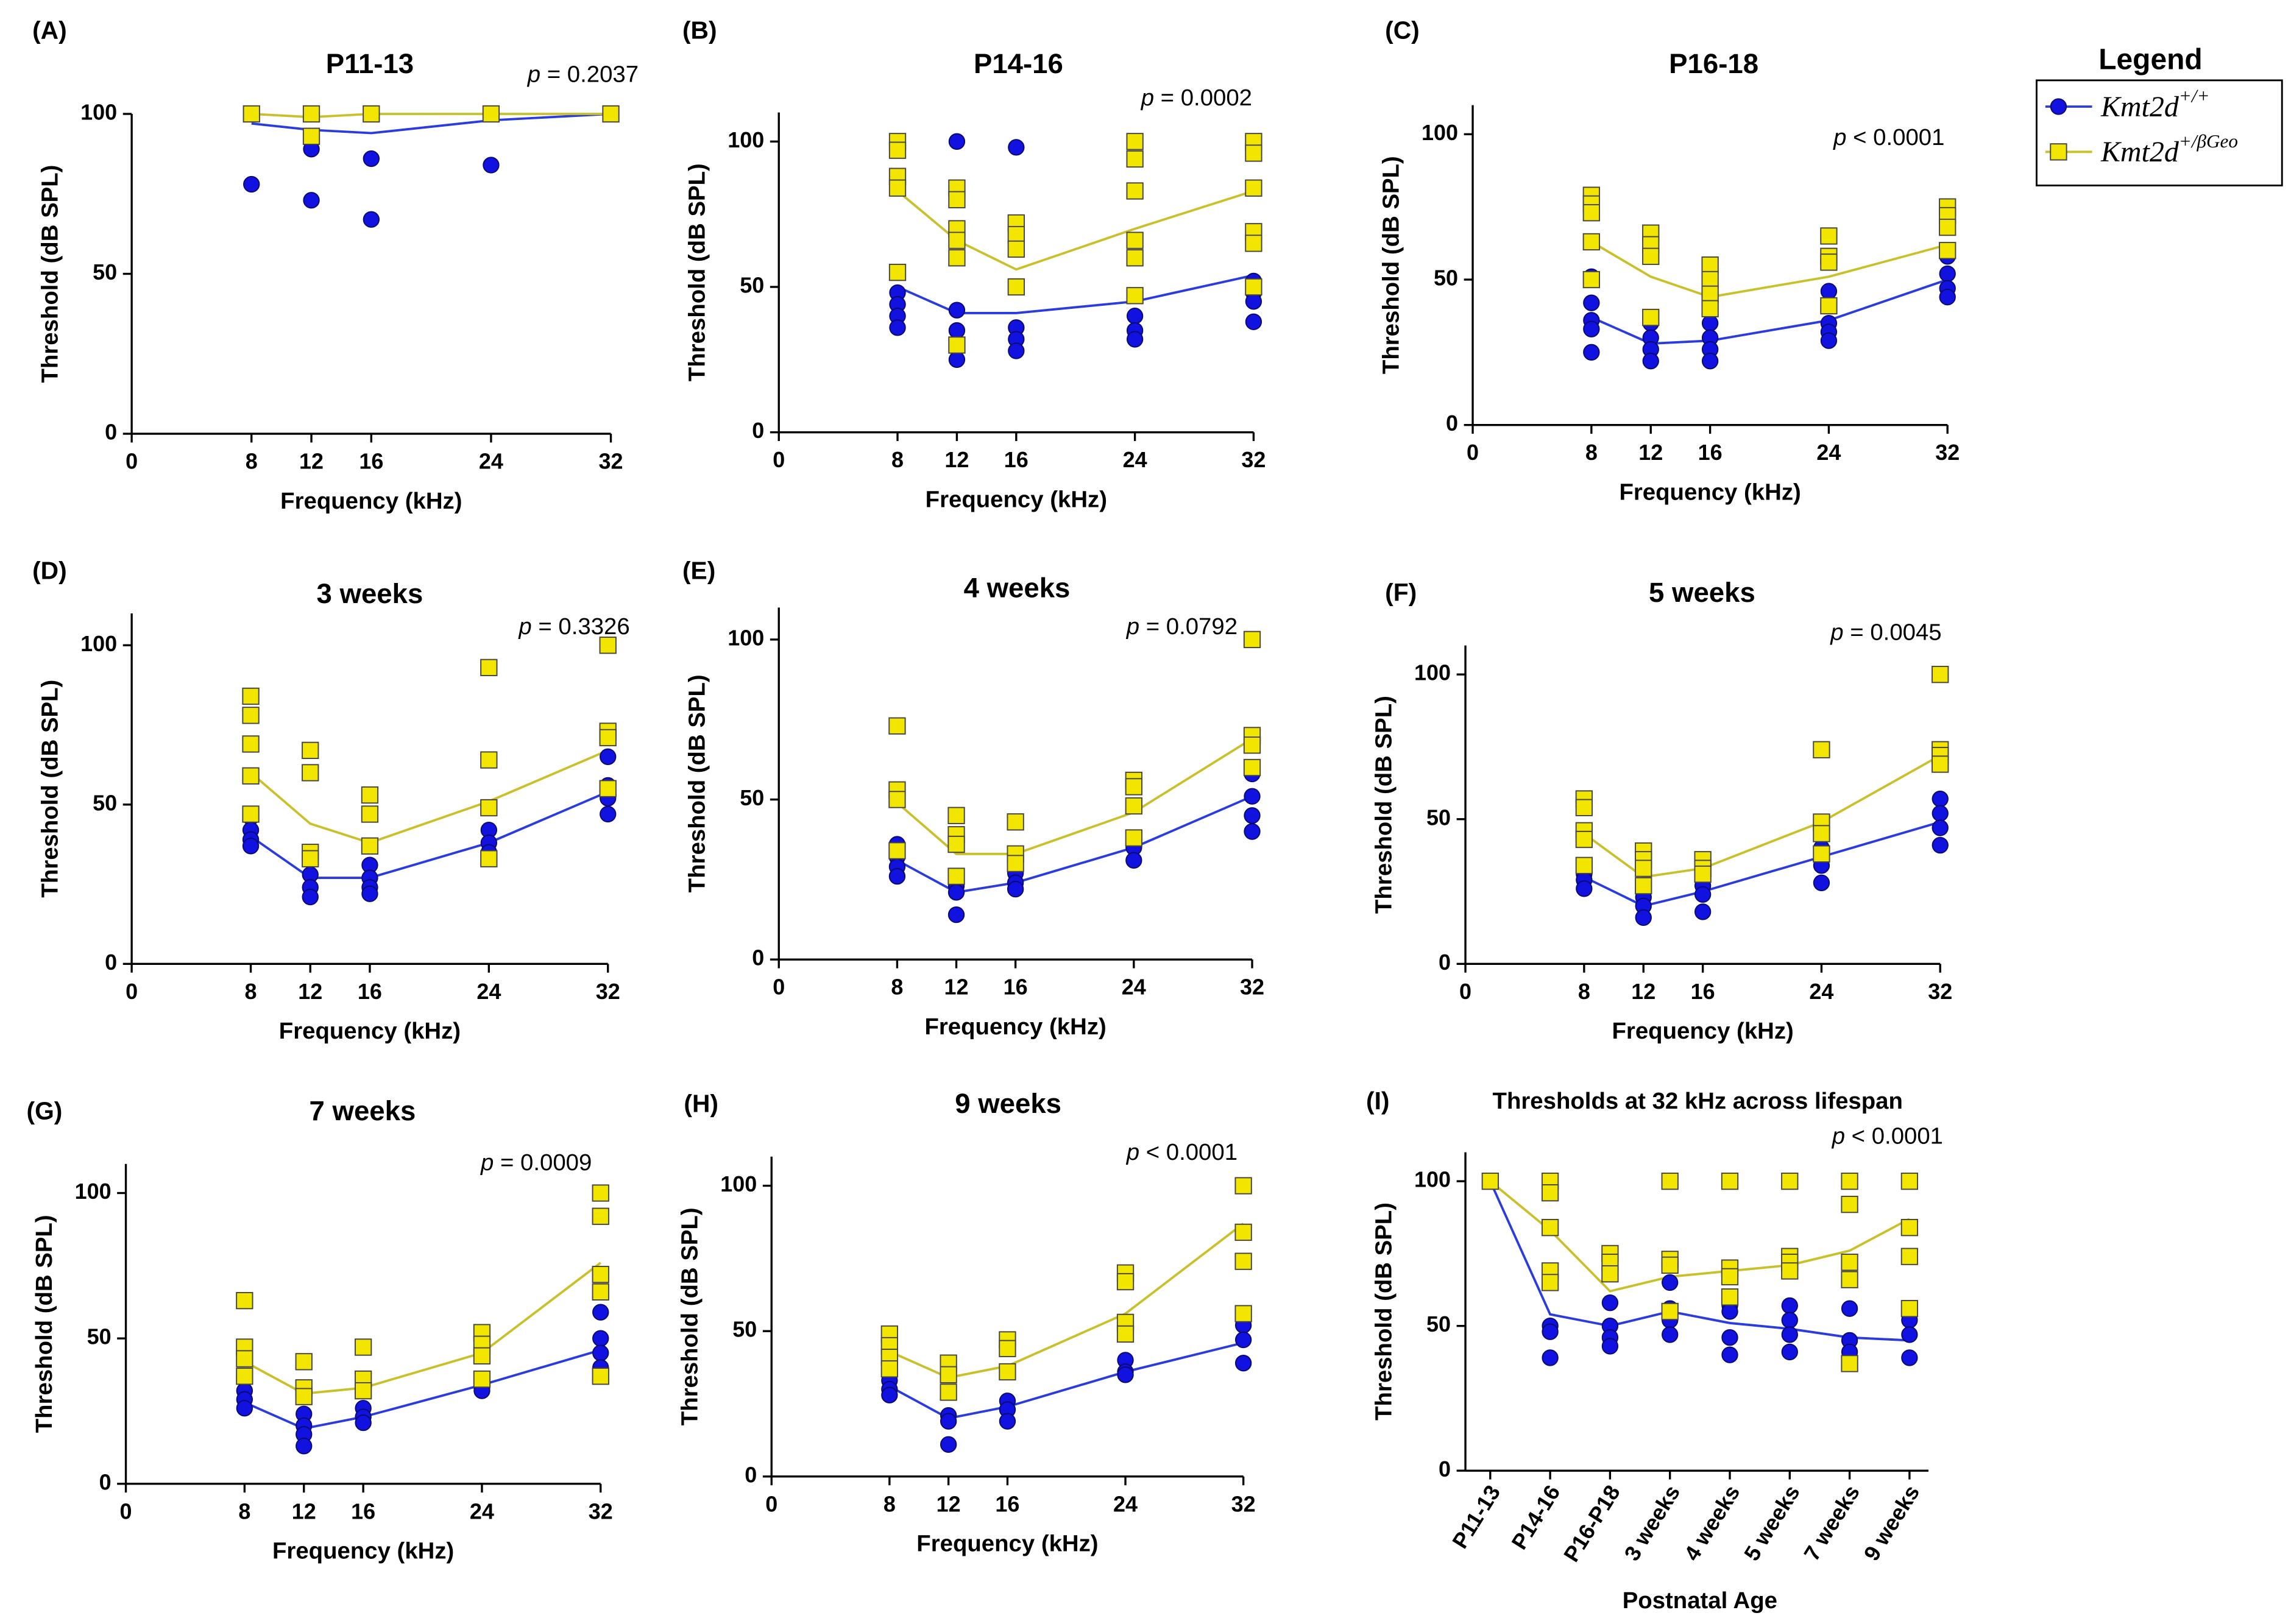 The image size is (2291, 1624). I want to click on legend-superscript: +/+, so click(2194, 96).